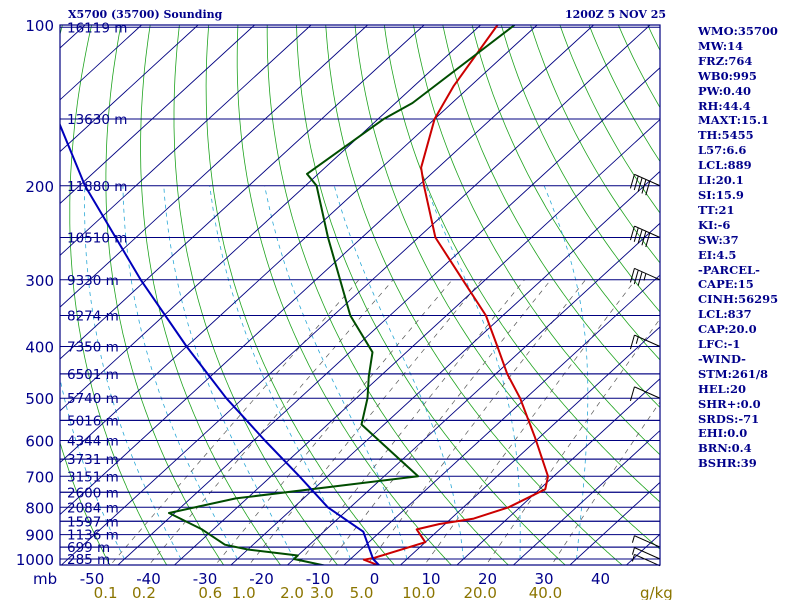 The width and height of the screenshot is (800, 600). Describe the element at coordinates (97, 238) in the screenshot. I see `height-label: 10510 m` at that location.